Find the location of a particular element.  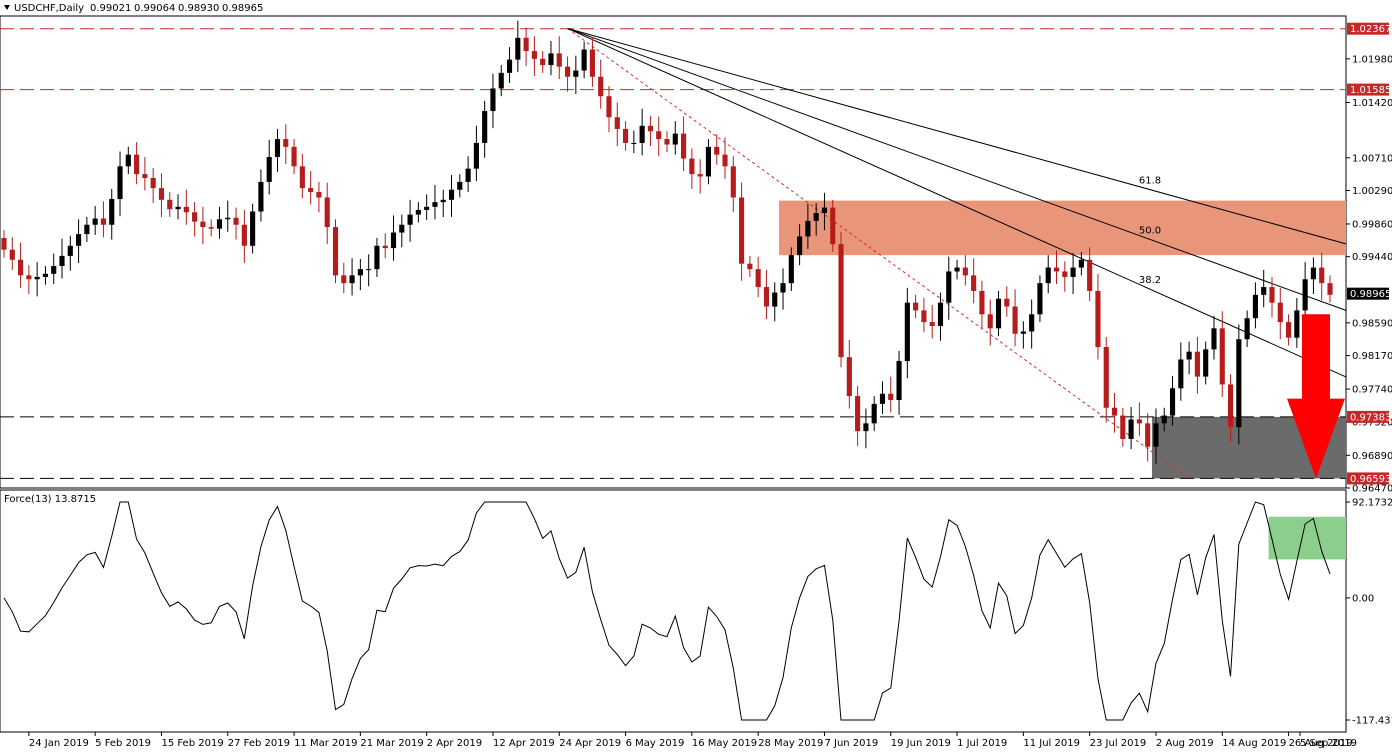

time-tick-label: 24 Jan 2019 is located at coordinates (59, 743).